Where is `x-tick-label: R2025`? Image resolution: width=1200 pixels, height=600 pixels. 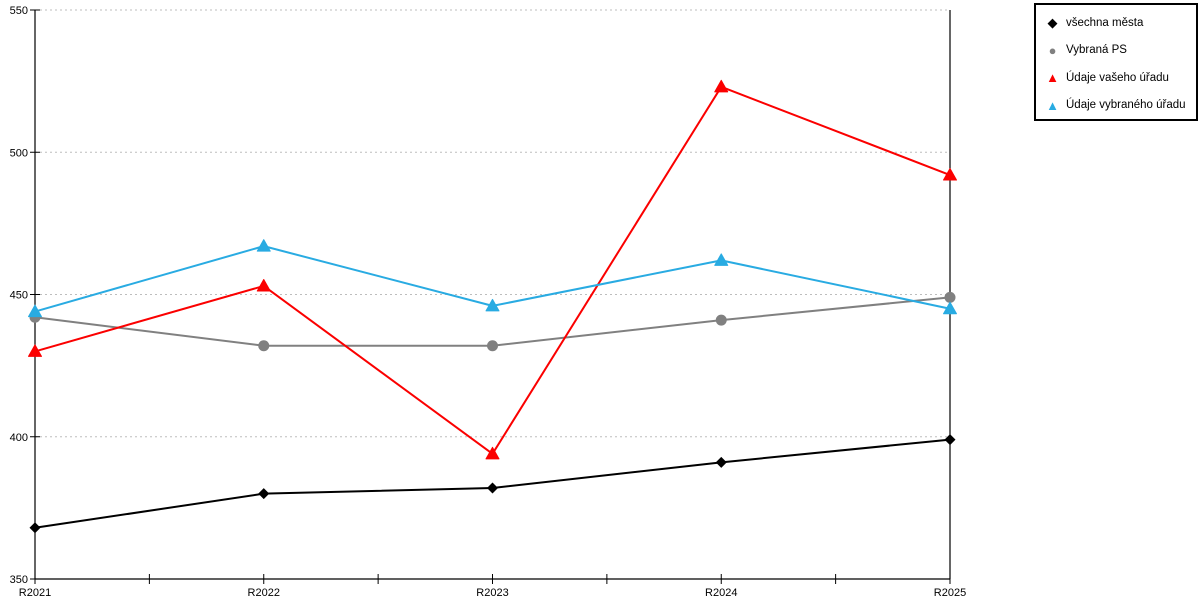 x-tick-label: R2025 is located at coordinates (950, 593).